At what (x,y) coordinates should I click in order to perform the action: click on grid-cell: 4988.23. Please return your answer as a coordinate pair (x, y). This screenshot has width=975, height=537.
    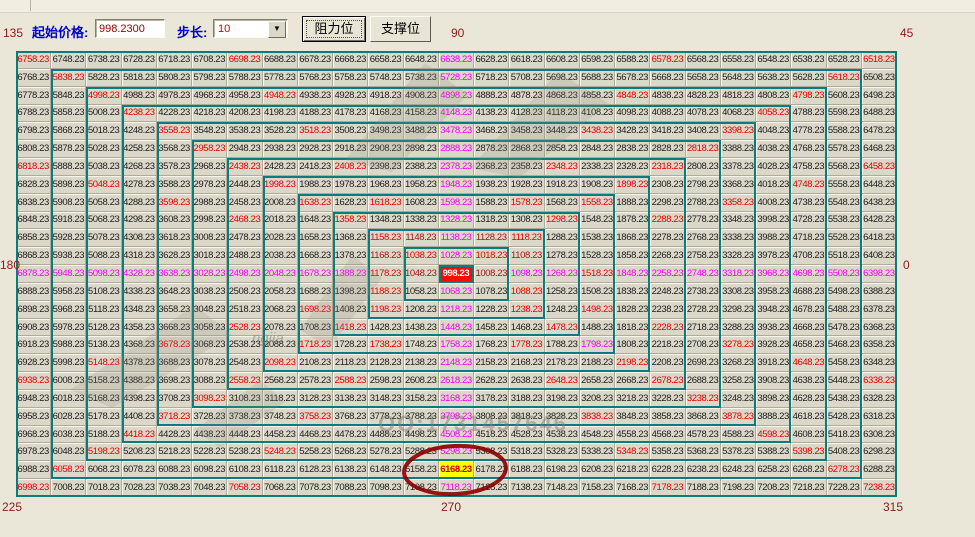
    Looking at the image, I should click on (139, 95).